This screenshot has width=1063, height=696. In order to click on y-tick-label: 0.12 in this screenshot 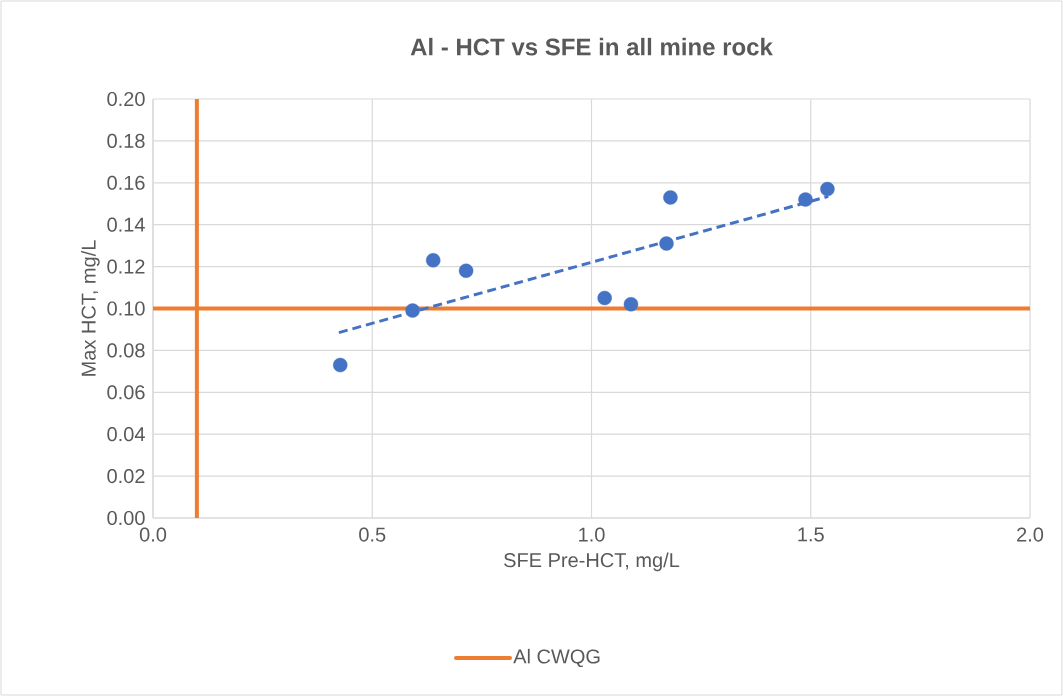, I will do `click(126, 266)`.